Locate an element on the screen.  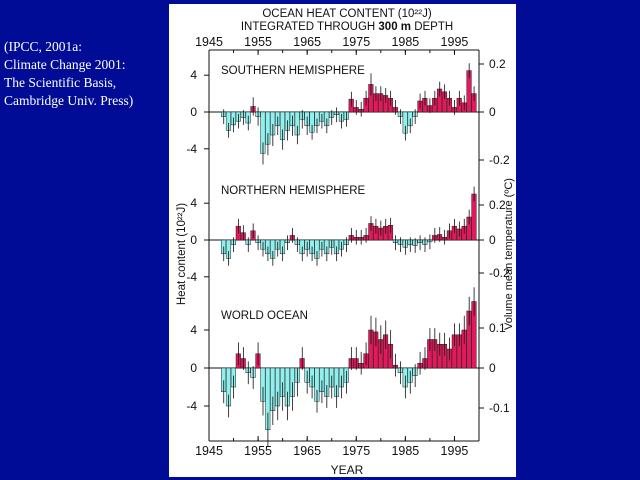
citation-line: Cambridge Univ. Press) is located at coordinates (69, 100).